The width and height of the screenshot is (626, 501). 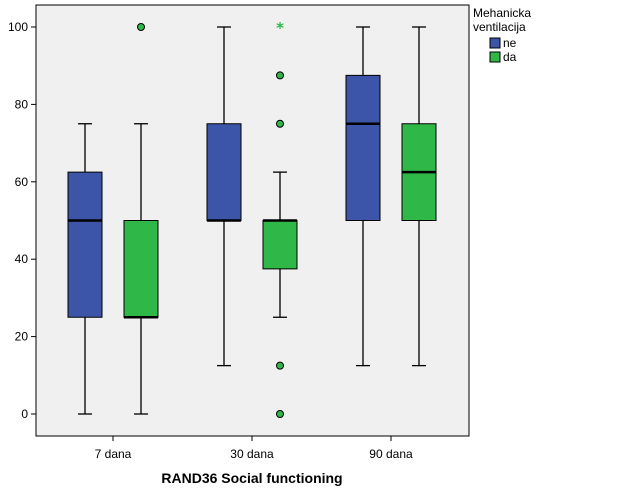 What do you see at coordinates (499, 27) in the screenshot?
I see `legend-title-line-2: ventilacija` at bounding box center [499, 27].